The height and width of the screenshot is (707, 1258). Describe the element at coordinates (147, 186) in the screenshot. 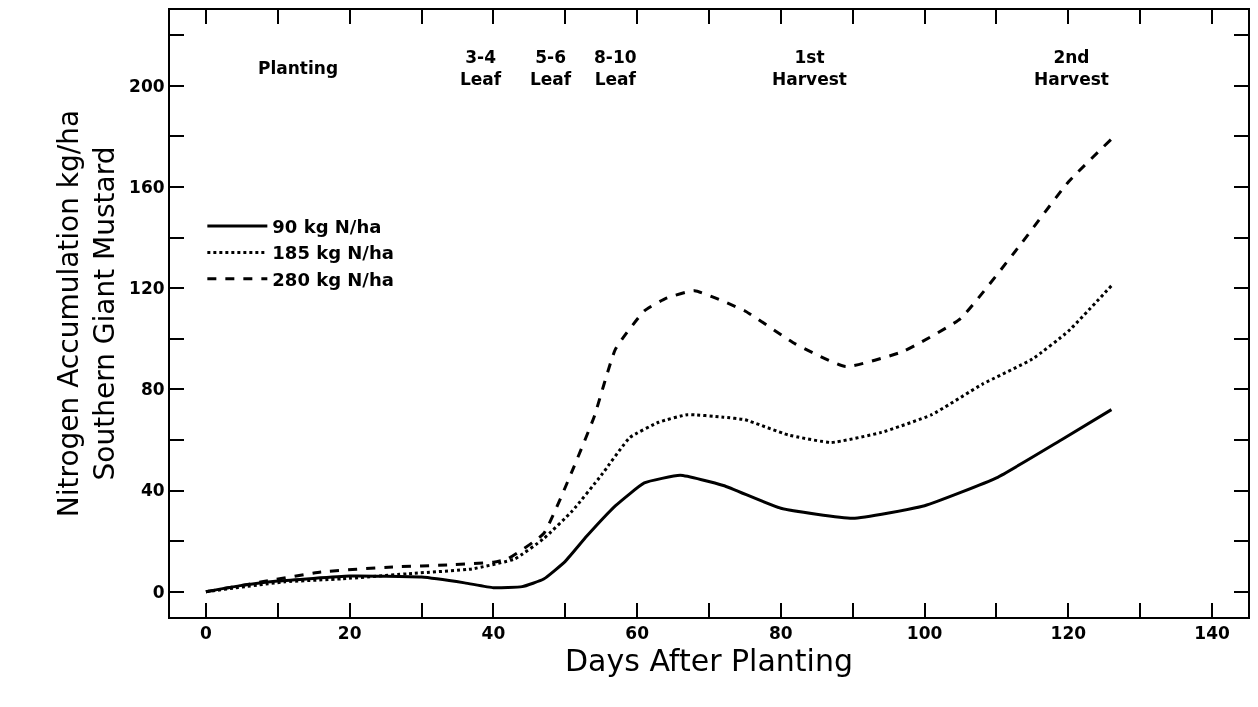

I see `y-tick-label: 160` at that location.